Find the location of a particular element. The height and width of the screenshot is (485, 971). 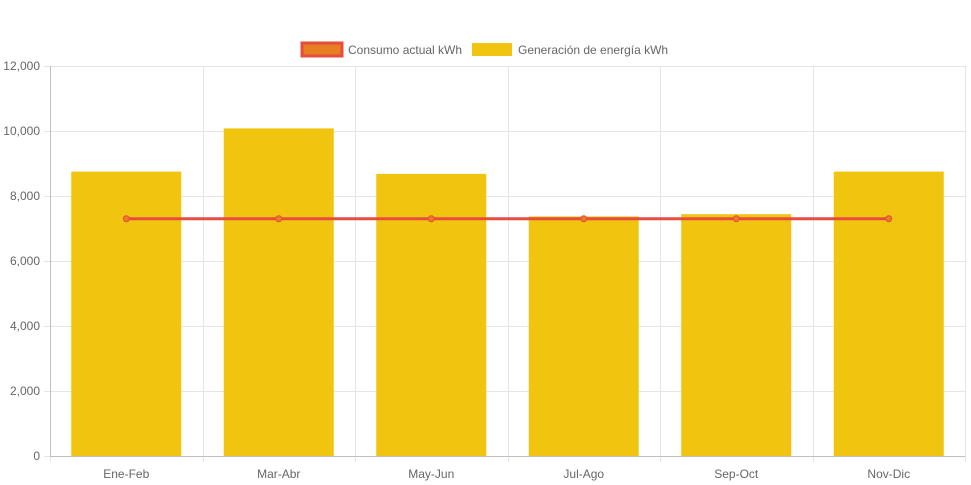

x-tick-label: Jul-Ago is located at coordinates (583, 474).